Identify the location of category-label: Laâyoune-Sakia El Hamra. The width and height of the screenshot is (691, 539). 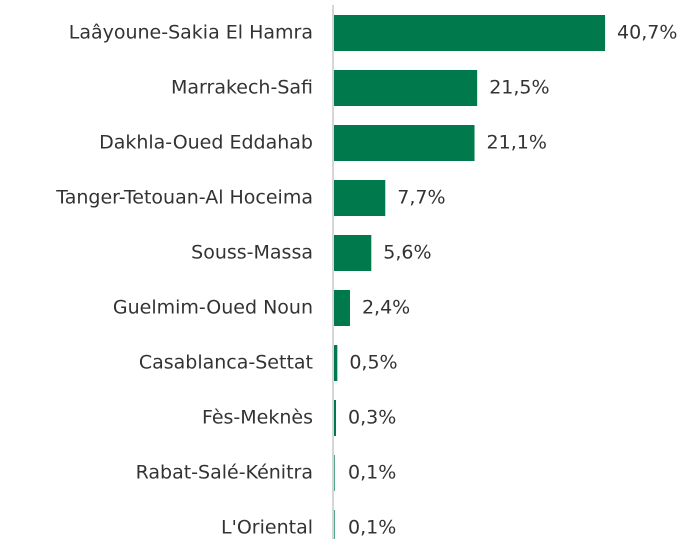
(191, 33).